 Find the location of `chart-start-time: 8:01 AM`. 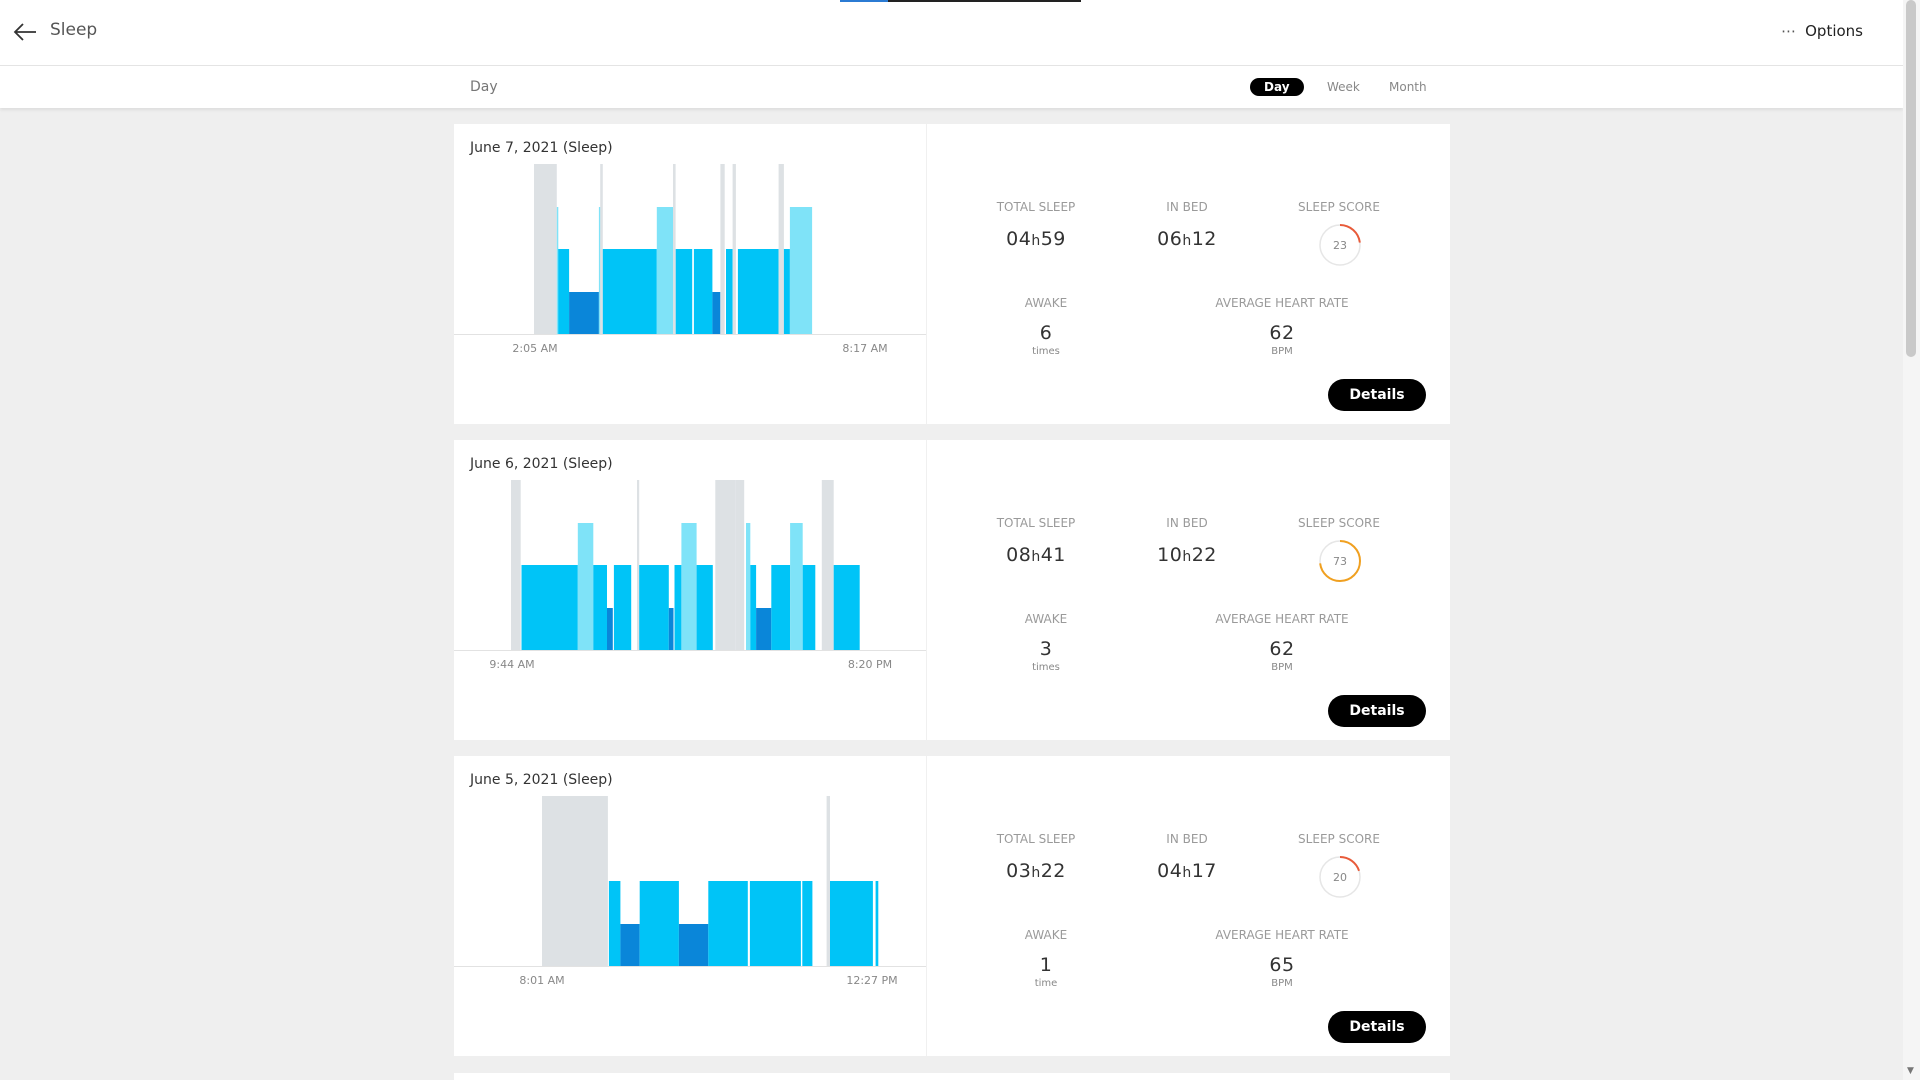

chart-start-time: 8:01 AM is located at coordinates (541, 980).